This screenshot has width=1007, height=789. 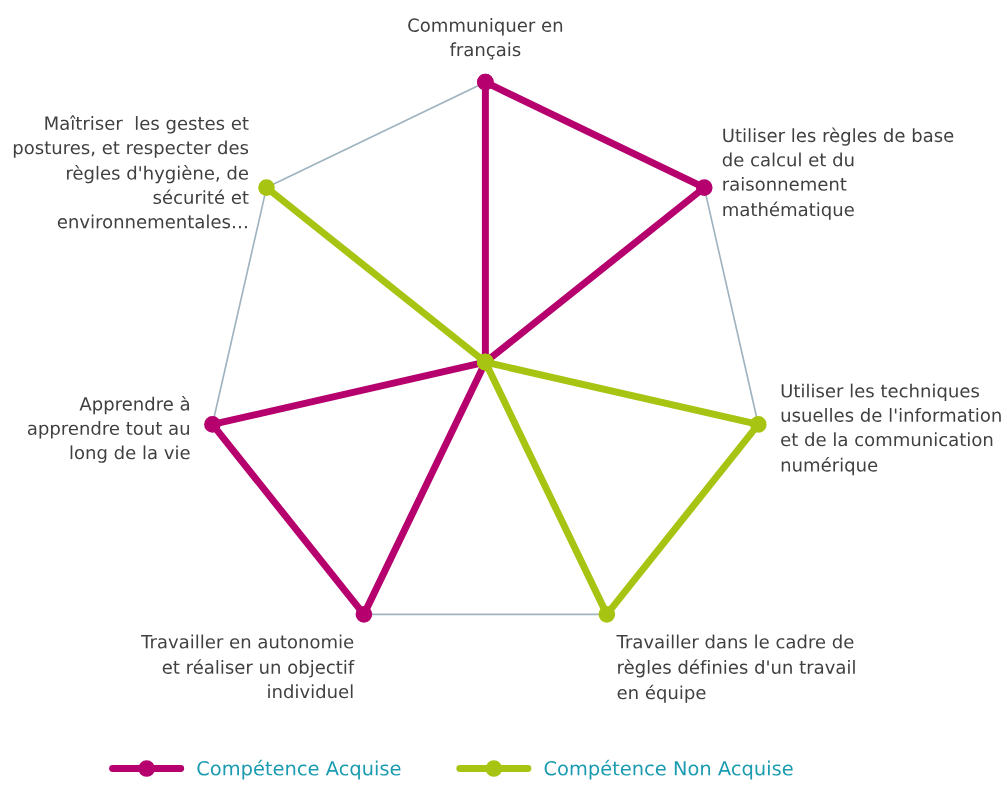 What do you see at coordinates (838, 173) in the screenshot?
I see `spoke-label: Utiliser les règles de base de calcul et du raisonnement mathématique` at bounding box center [838, 173].